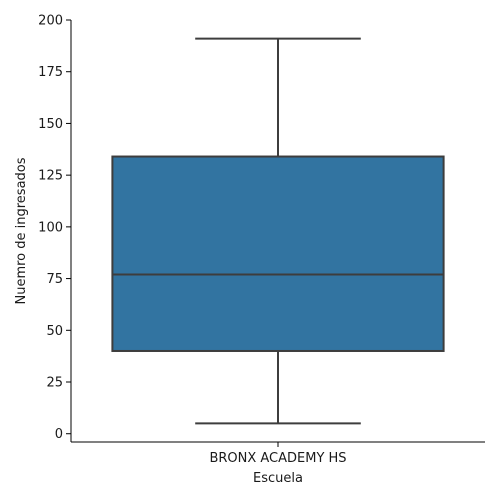 This screenshot has height=500, width=500. I want to click on y-axis-ticks: 0 25 50 75 100 125 150 175 200, so click(54, 228).